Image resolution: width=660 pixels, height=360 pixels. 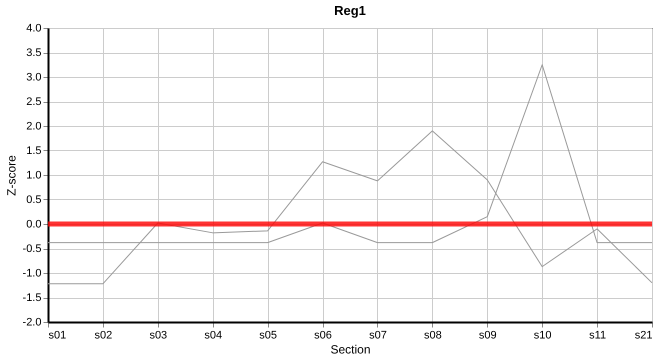 What do you see at coordinates (11, 175) in the screenshot?
I see `y-axis-title: Z-score` at bounding box center [11, 175].